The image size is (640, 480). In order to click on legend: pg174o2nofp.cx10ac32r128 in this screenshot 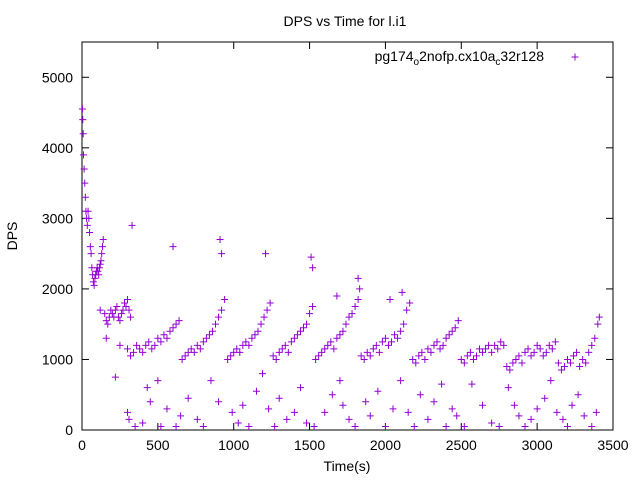, I will do `click(477, 58)`.